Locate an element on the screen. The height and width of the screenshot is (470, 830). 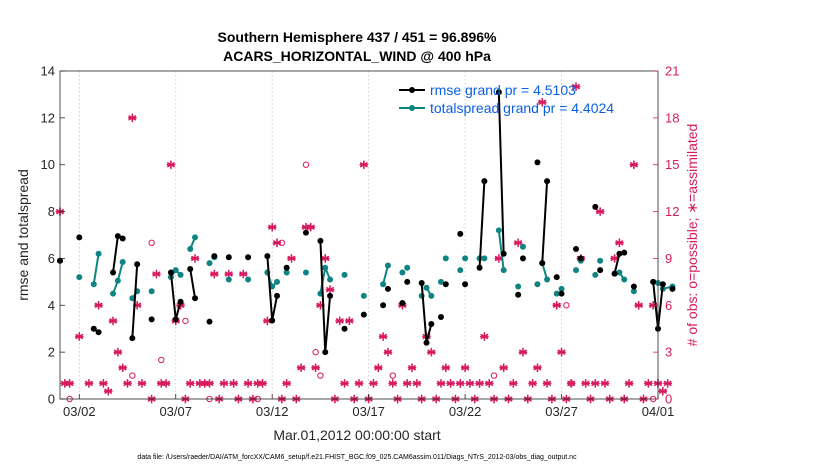
y-right-tick-label: 6 is located at coordinates (668, 305).